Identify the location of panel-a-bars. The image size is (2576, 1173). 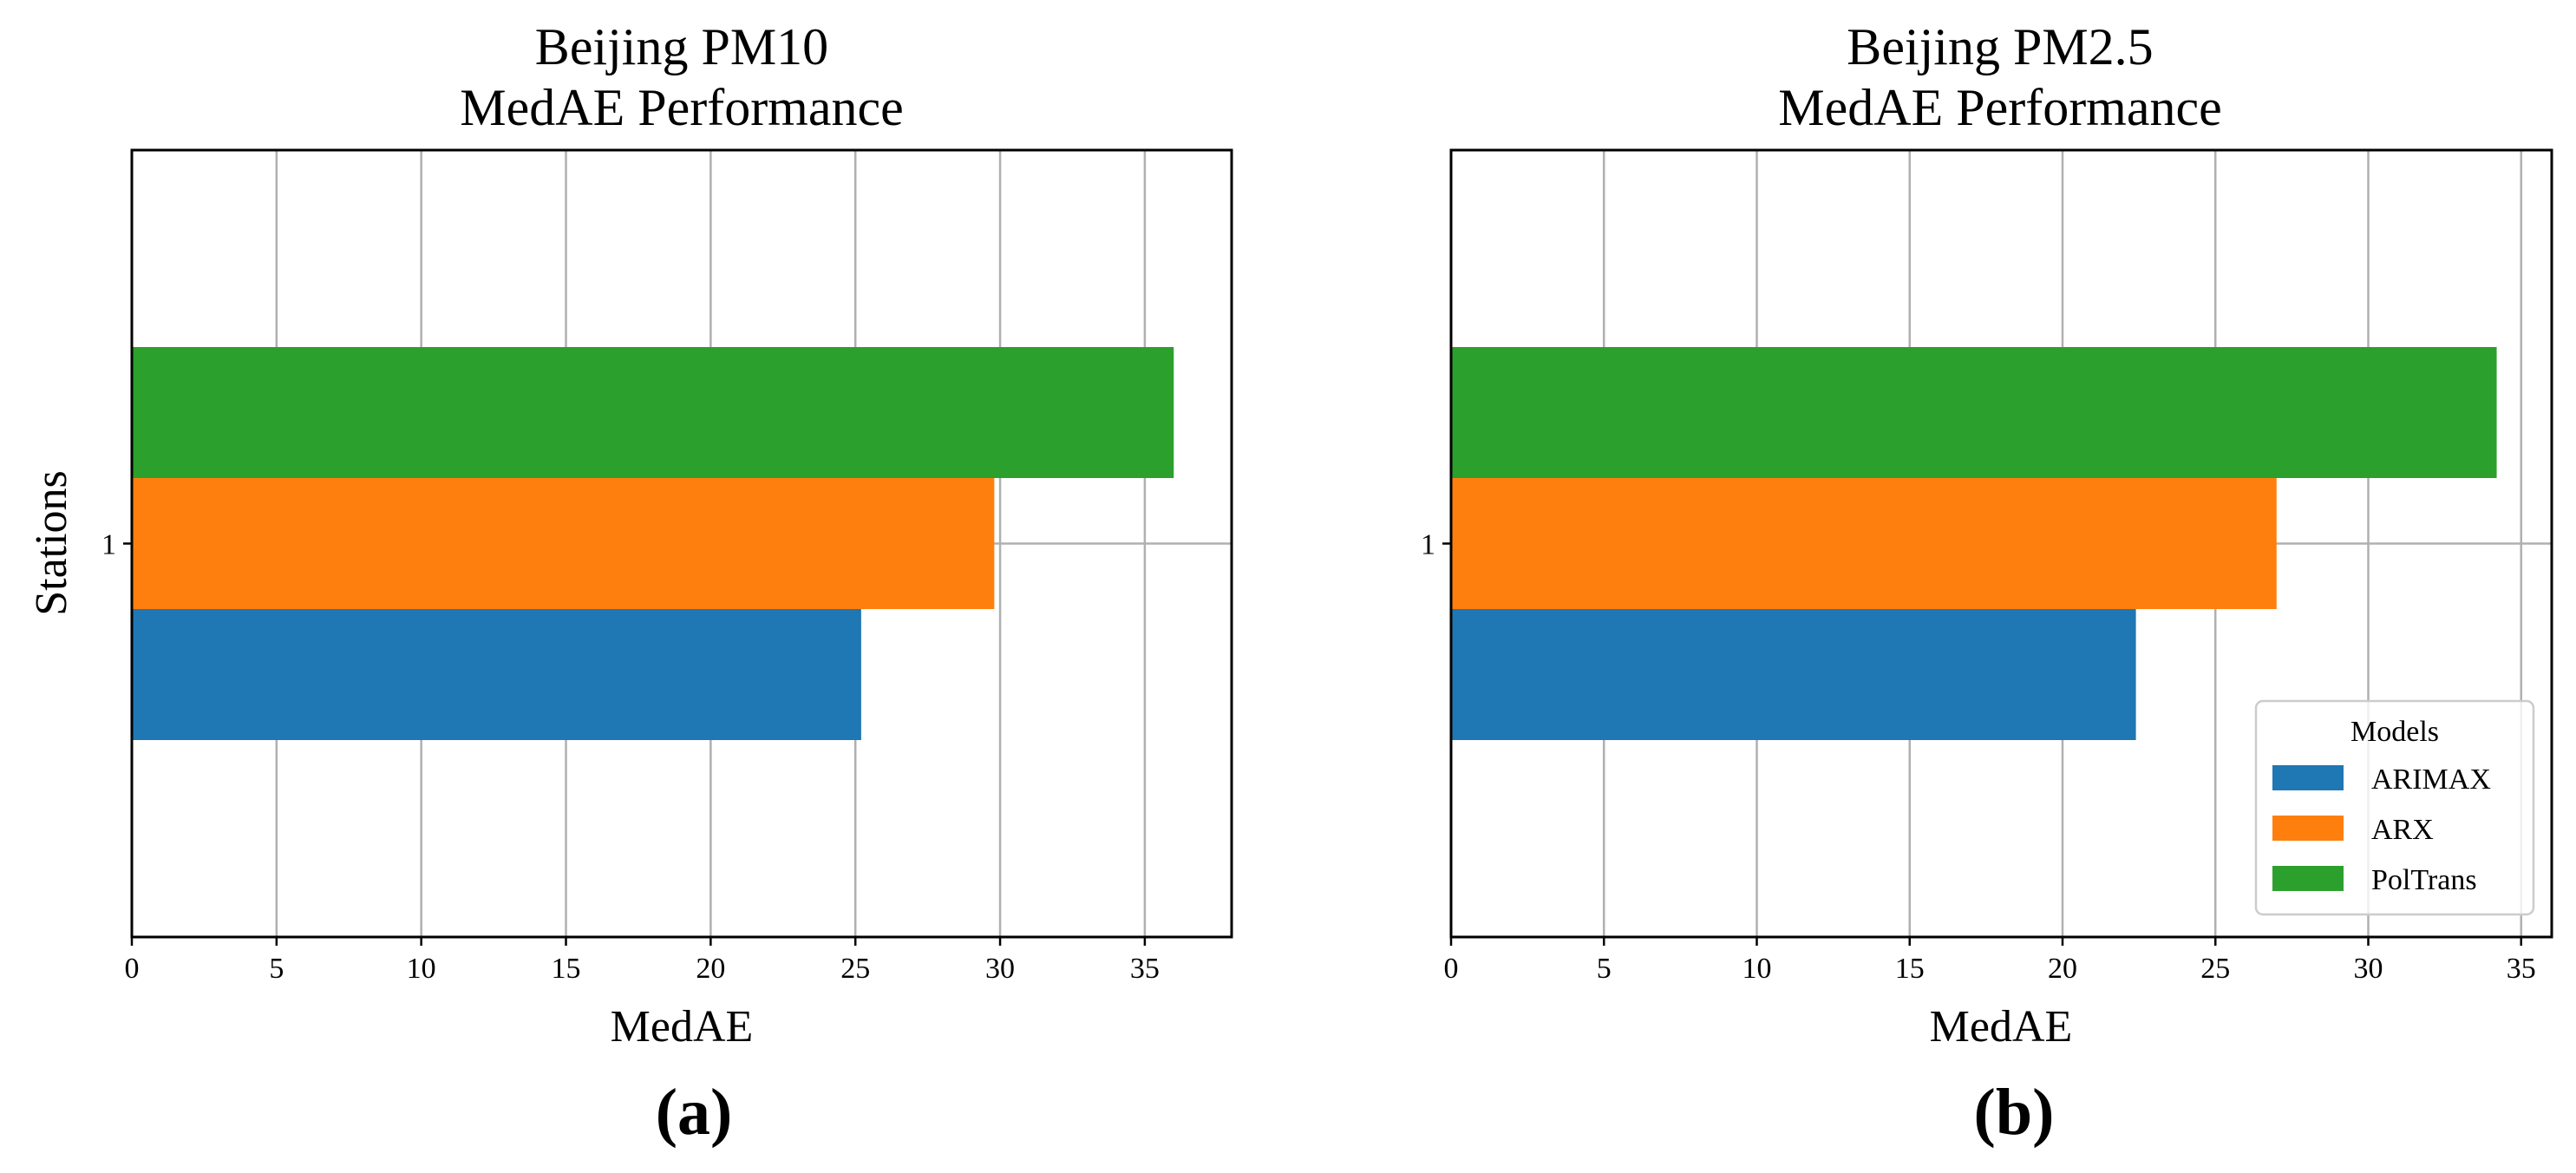
(653, 543).